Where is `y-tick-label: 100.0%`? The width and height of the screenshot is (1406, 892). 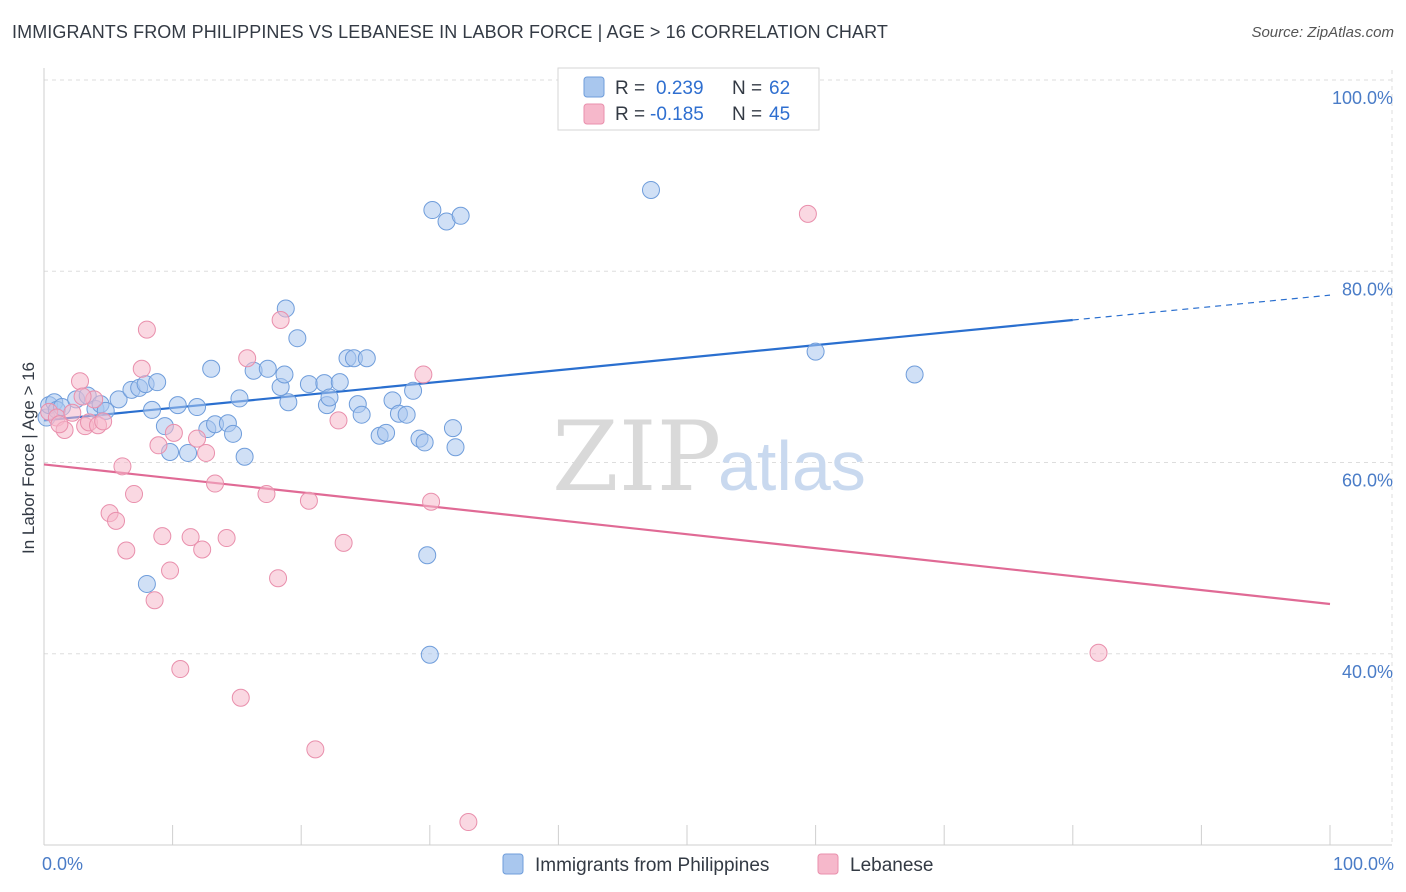 y-tick-label: 100.0% is located at coordinates (1362, 98).